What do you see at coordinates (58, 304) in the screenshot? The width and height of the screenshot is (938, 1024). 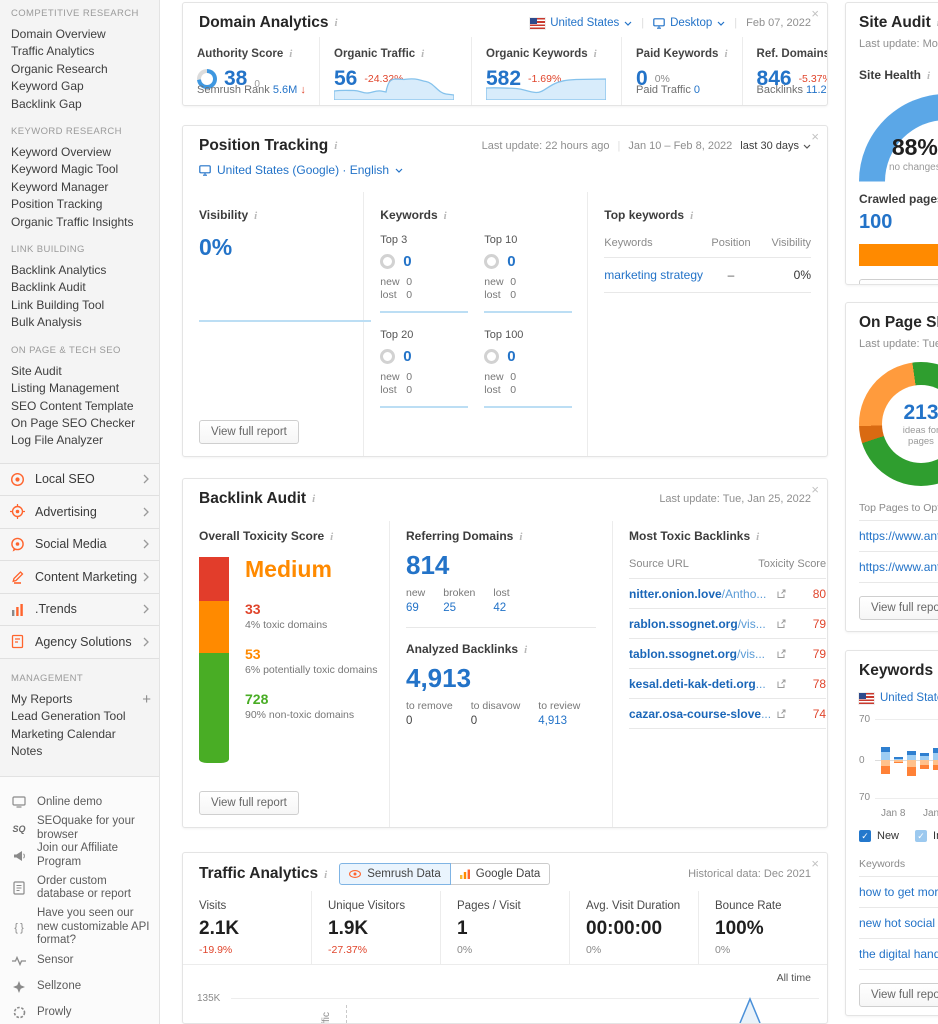 I see `sidebar-item-link-building-tool: Link Building Tool` at bounding box center [58, 304].